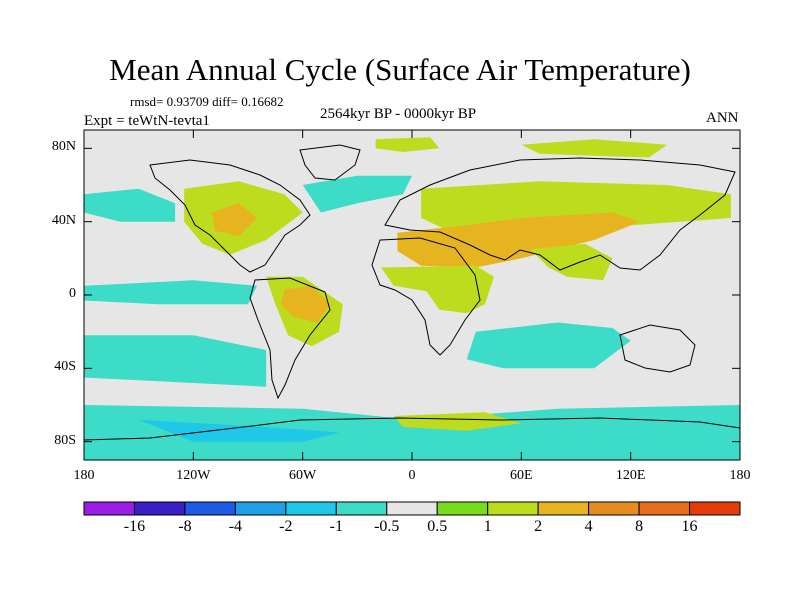  I want to click on stats-text: rmsd= 0.93709 diff= 0.16682, so click(207, 101).